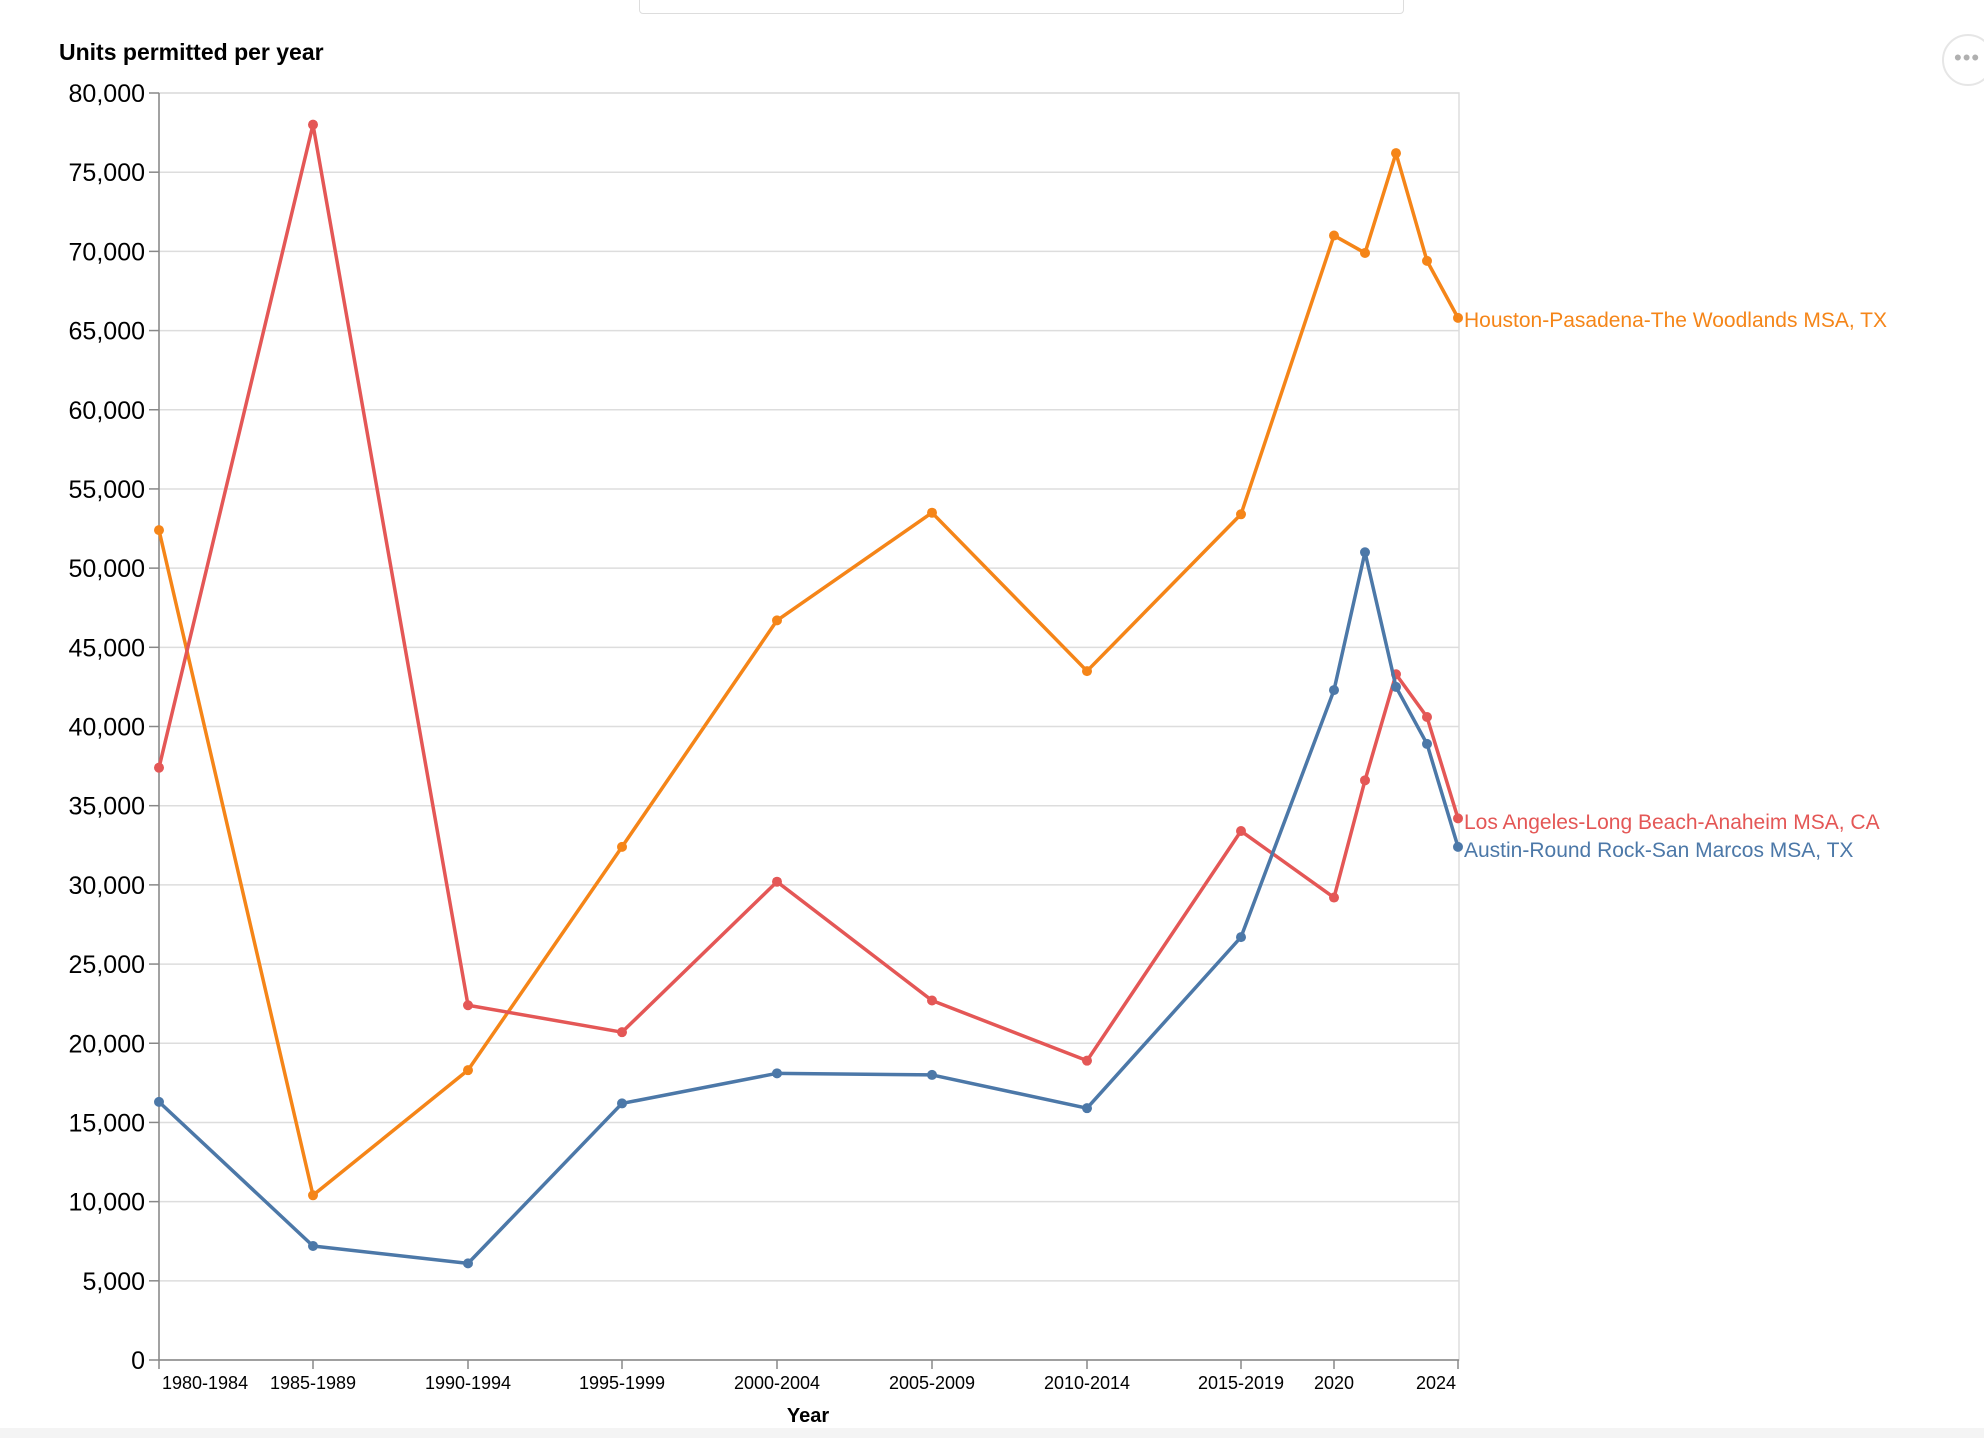 This screenshot has width=1984, height=1438. Describe the element at coordinates (138, 1361) in the screenshot. I see `y-tick-label: 0` at that location.